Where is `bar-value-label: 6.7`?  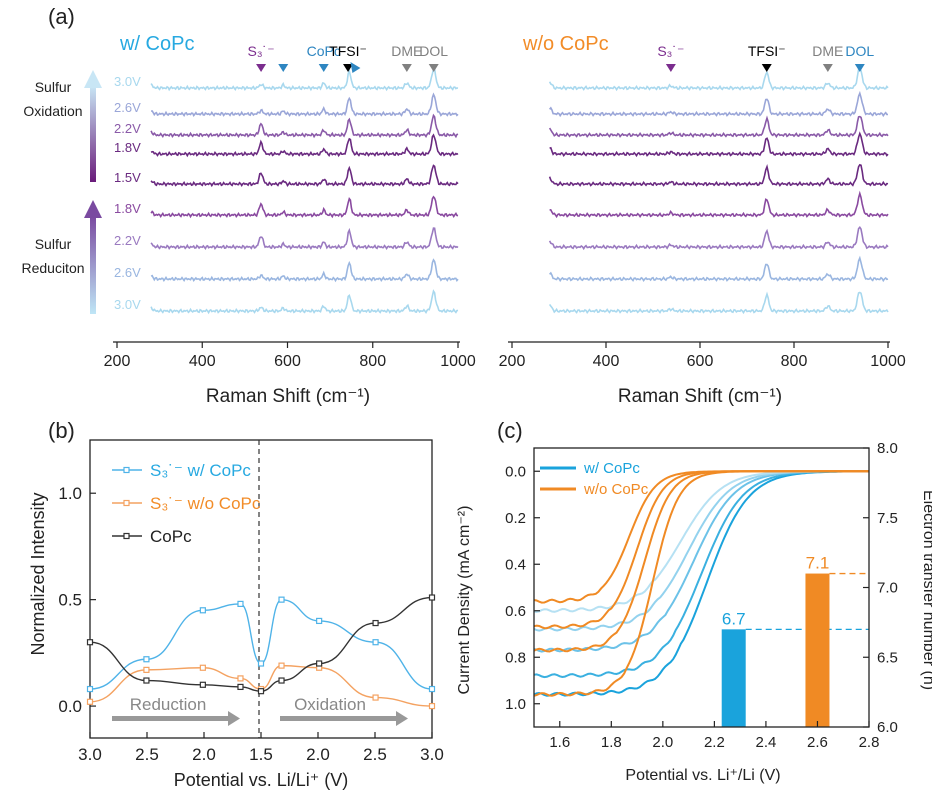
bar-value-label: 6.7 is located at coordinates (734, 618).